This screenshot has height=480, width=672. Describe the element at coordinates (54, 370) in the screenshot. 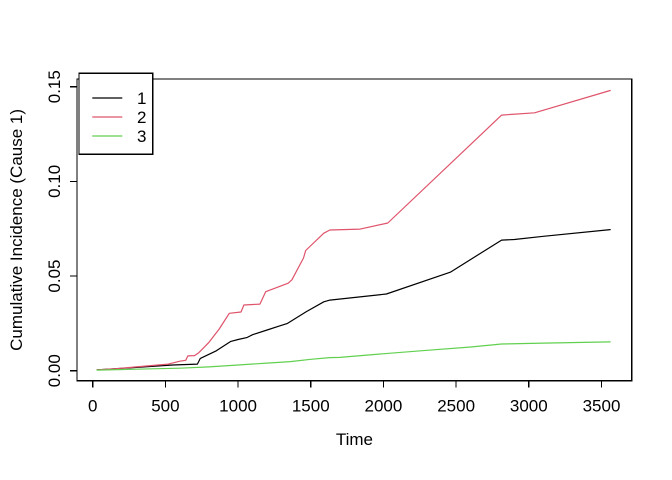

I see `y-tick-label: 0.00` at that location.